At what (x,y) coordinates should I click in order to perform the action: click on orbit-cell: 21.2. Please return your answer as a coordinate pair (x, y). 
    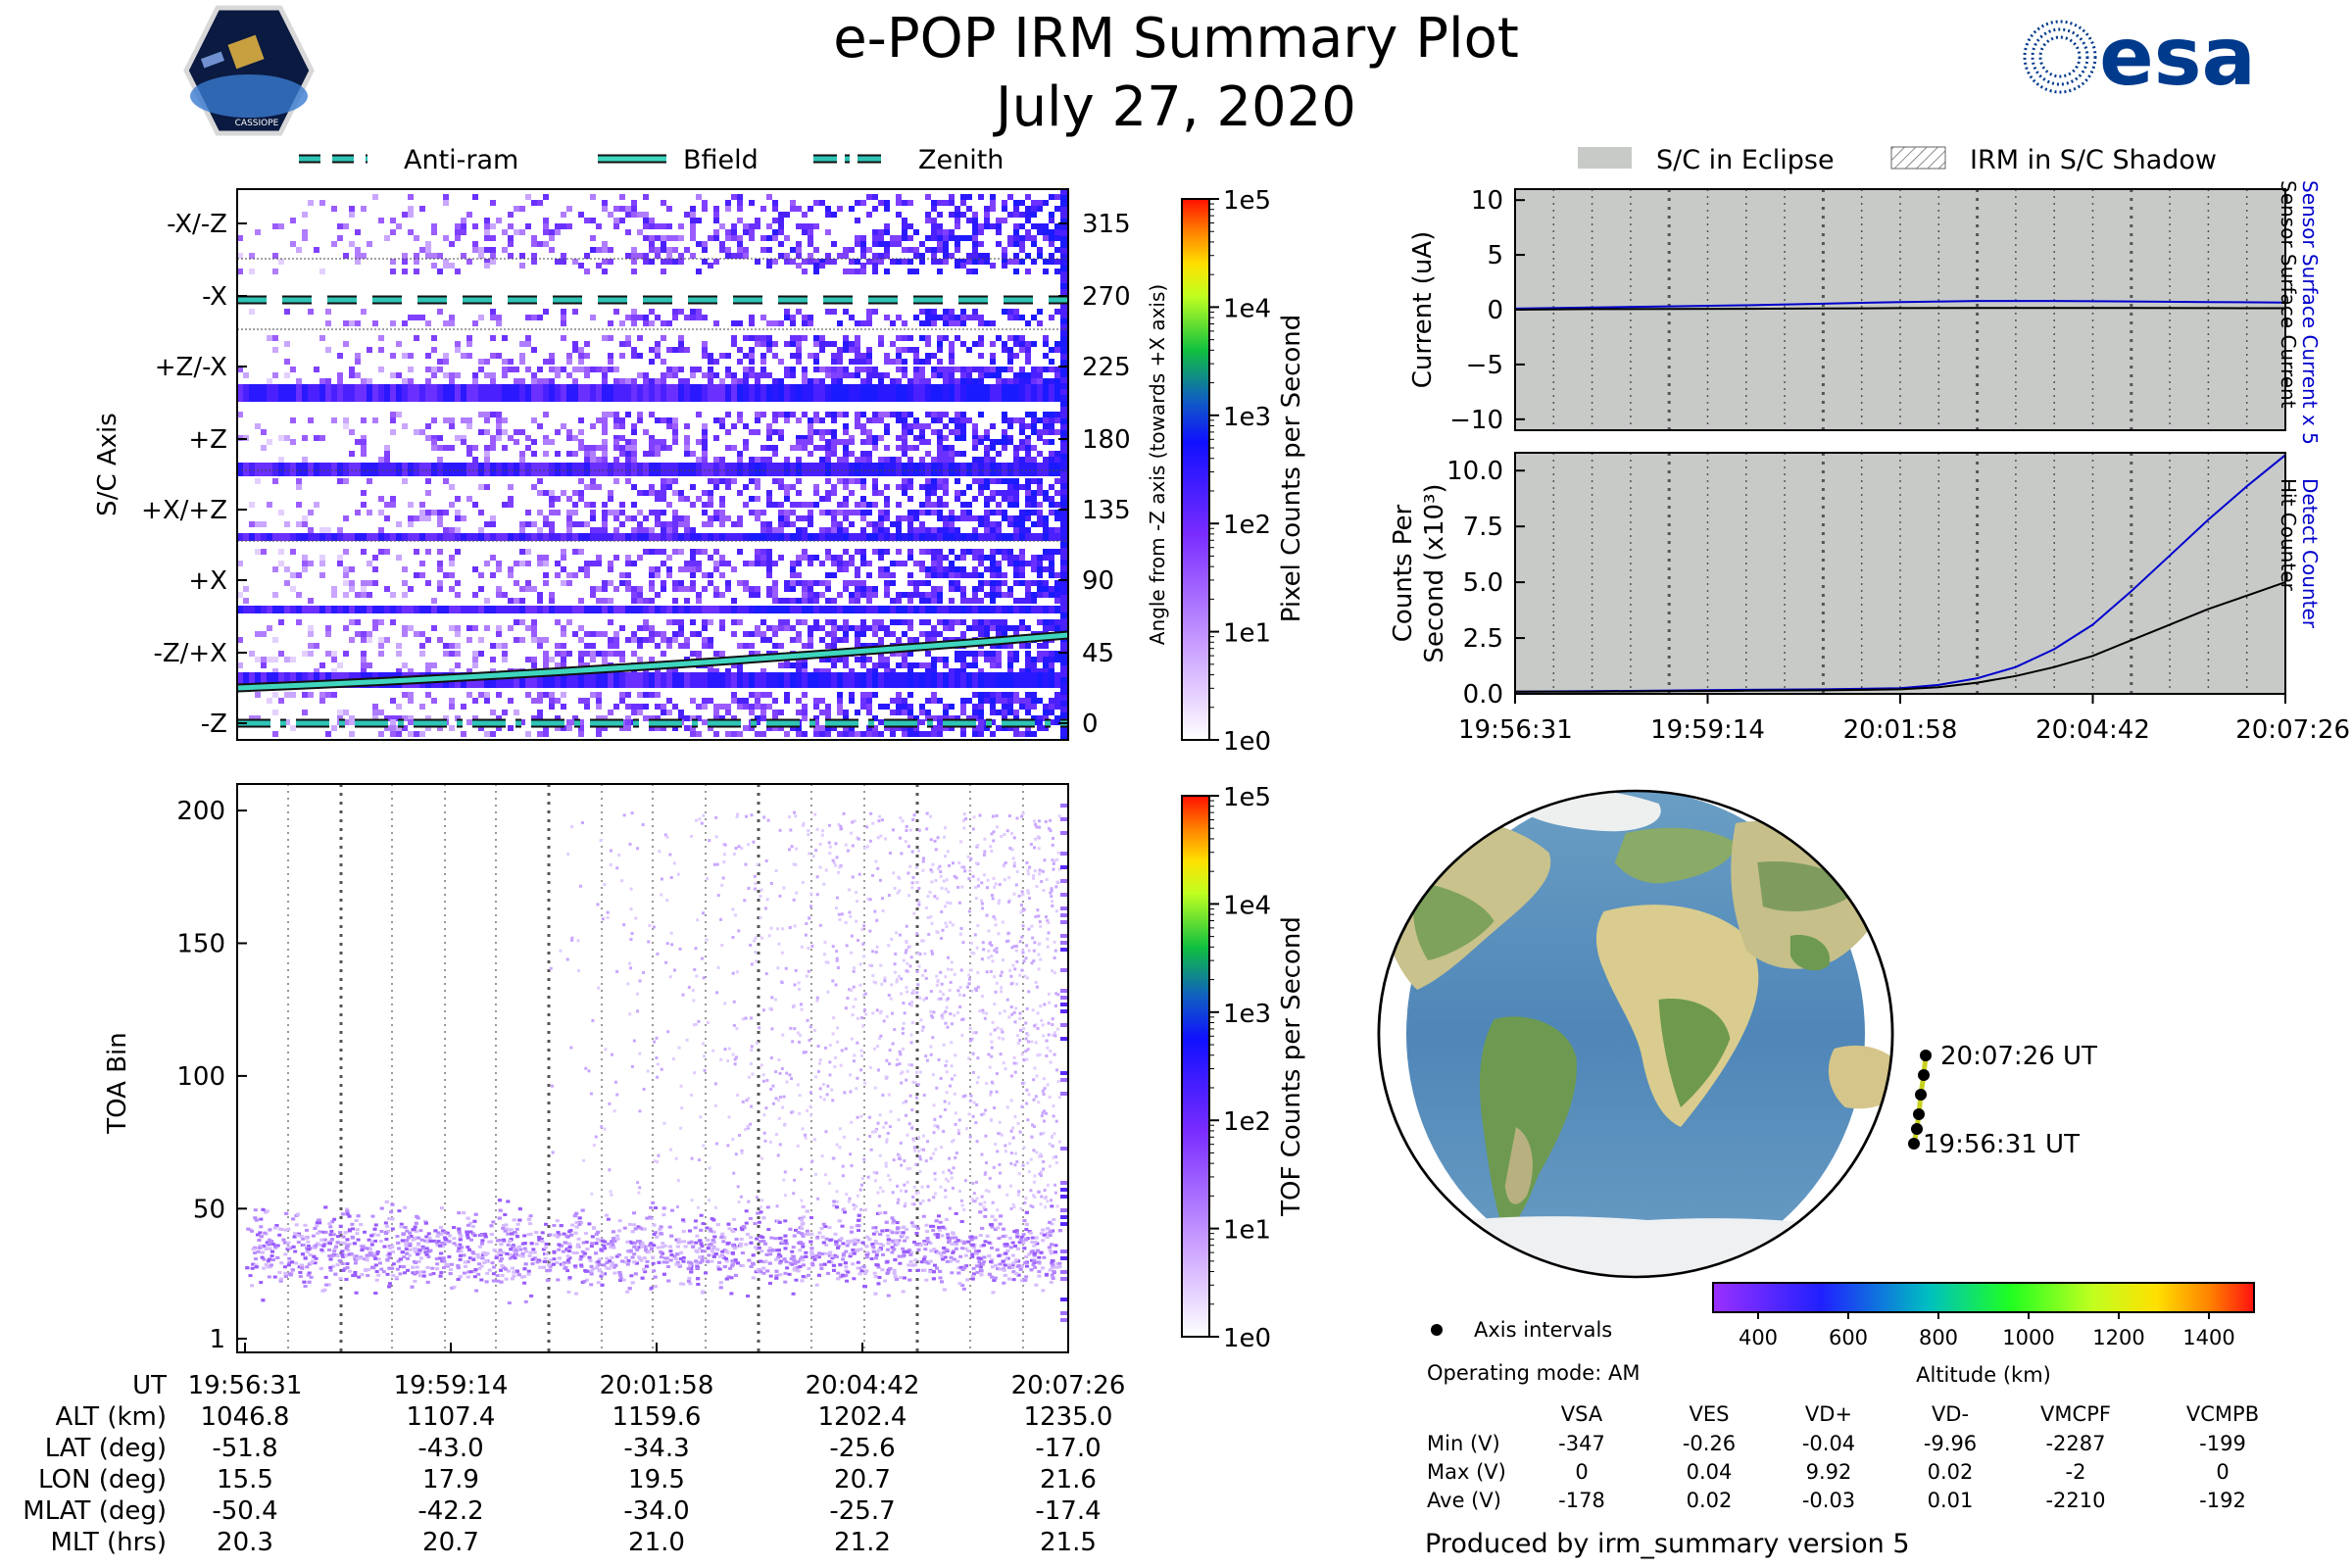
    Looking at the image, I should click on (862, 1542).